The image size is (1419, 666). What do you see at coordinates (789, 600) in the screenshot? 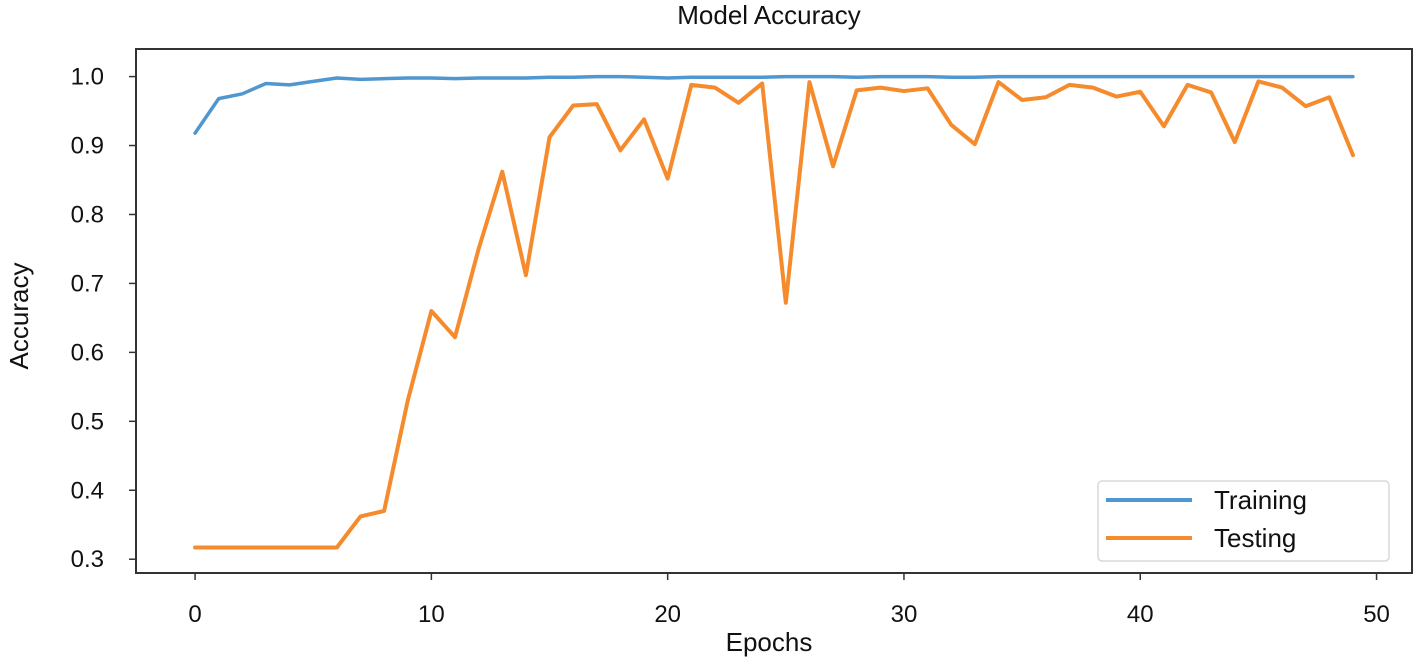
I see `x-axis-ticks: 0 10 20 30 40 50` at bounding box center [789, 600].